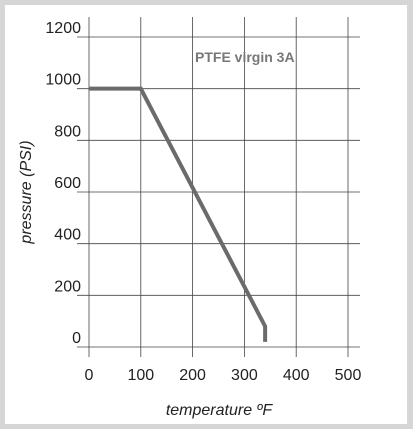  What do you see at coordinates (223, 375) in the screenshot?
I see `x-tick-labels: 0 100 200 300 400 500` at bounding box center [223, 375].